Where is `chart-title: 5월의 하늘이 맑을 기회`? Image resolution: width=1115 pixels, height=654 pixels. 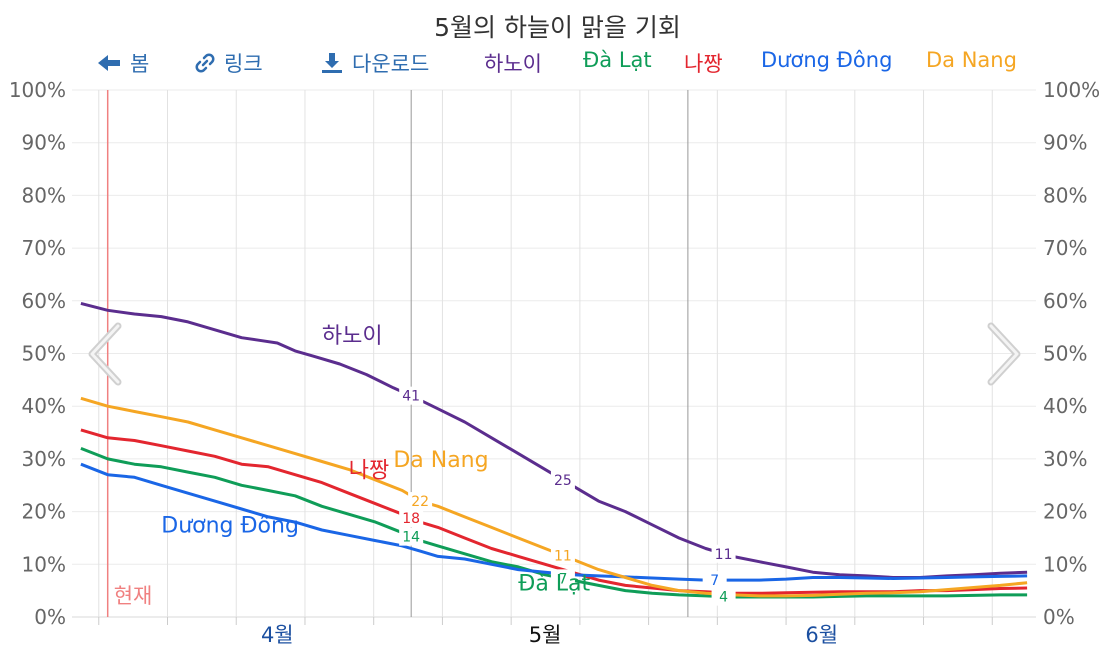 chart-title: 5월의 하늘이 맑을 기회 is located at coordinates (557, 27).